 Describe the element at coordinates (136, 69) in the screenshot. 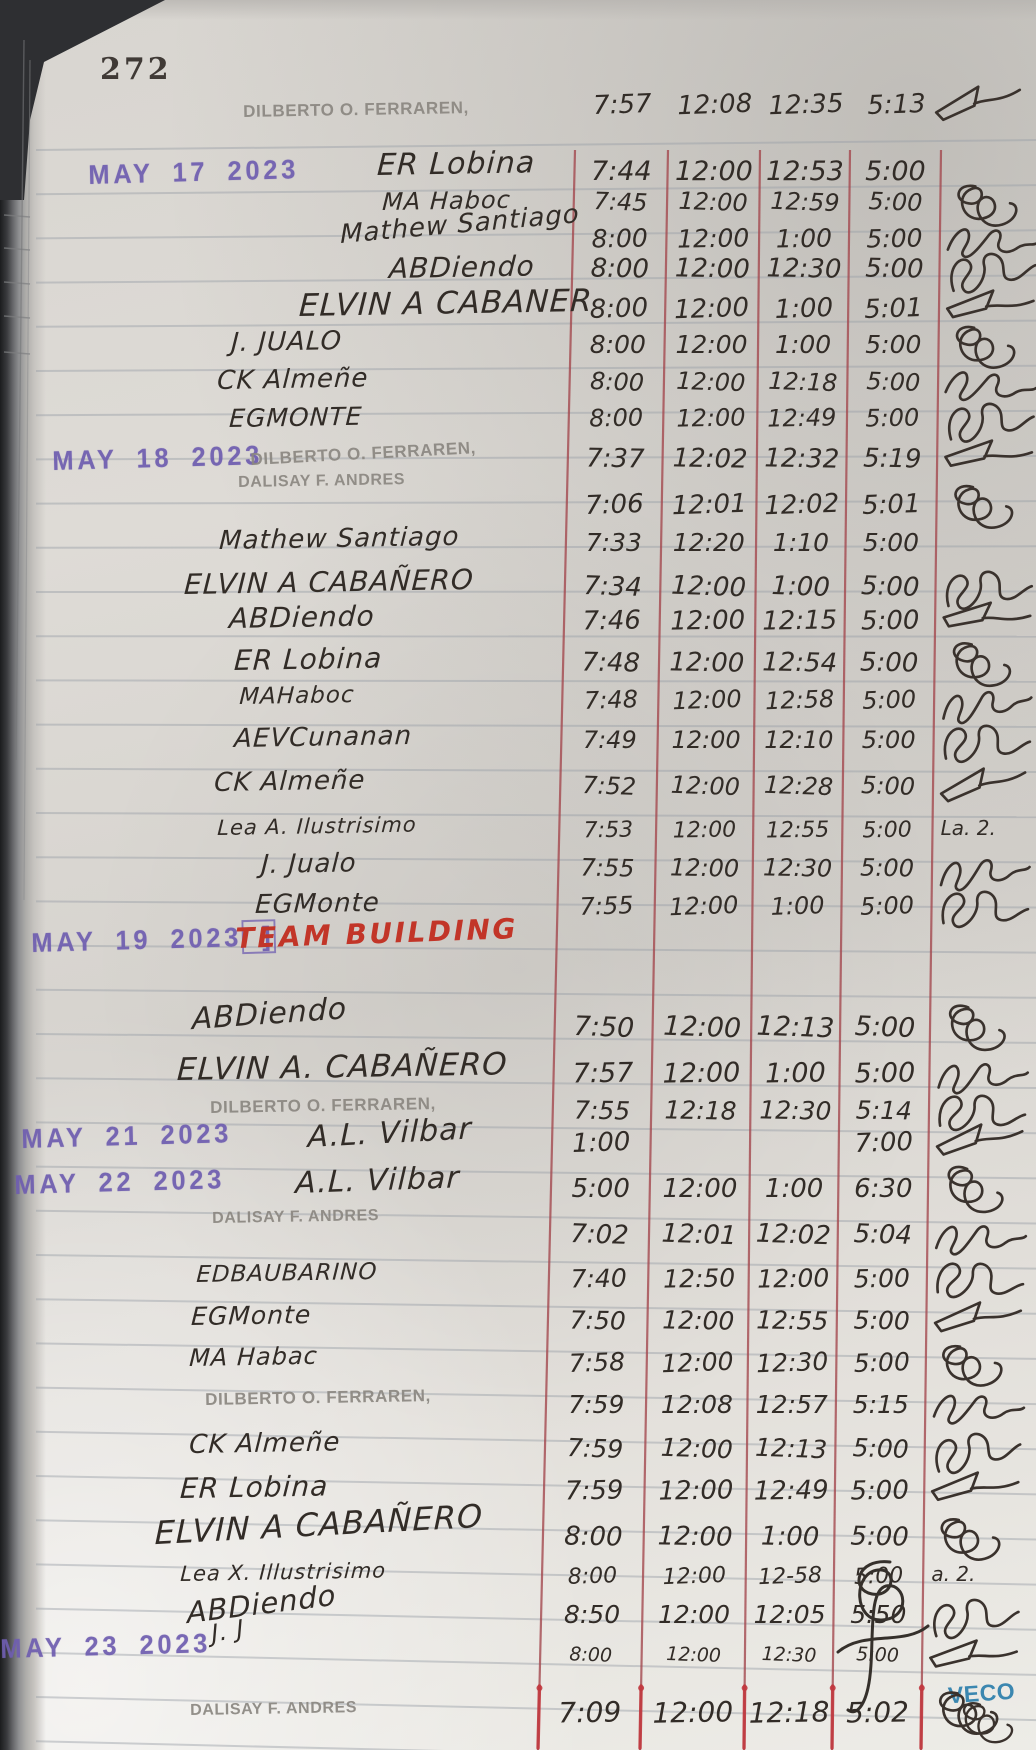

I see `page-number: 272` at that location.